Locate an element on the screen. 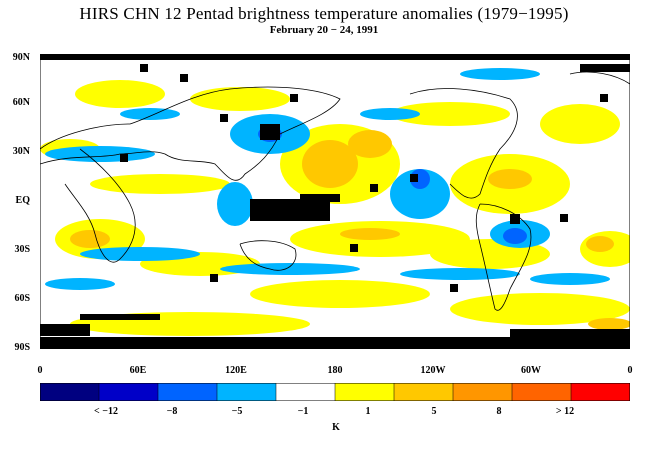 Image resolution: width=648 pixels, height=468 pixels. colorbar-tick-0: < −12 is located at coordinates (106, 411).